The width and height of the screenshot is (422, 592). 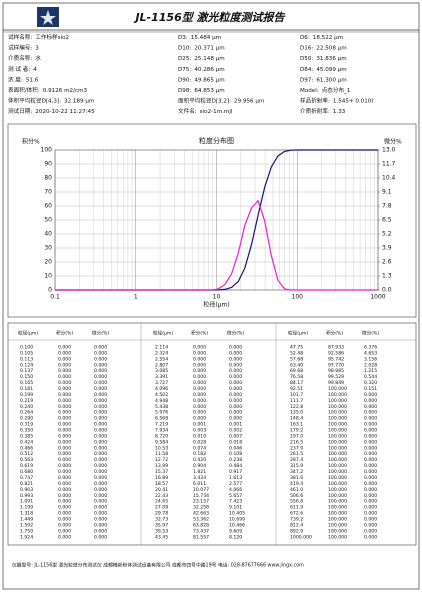 What do you see at coordinates (296, 365) in the screenshot?
I see `table-cell: 63.40` at bounding box center [296, 365].